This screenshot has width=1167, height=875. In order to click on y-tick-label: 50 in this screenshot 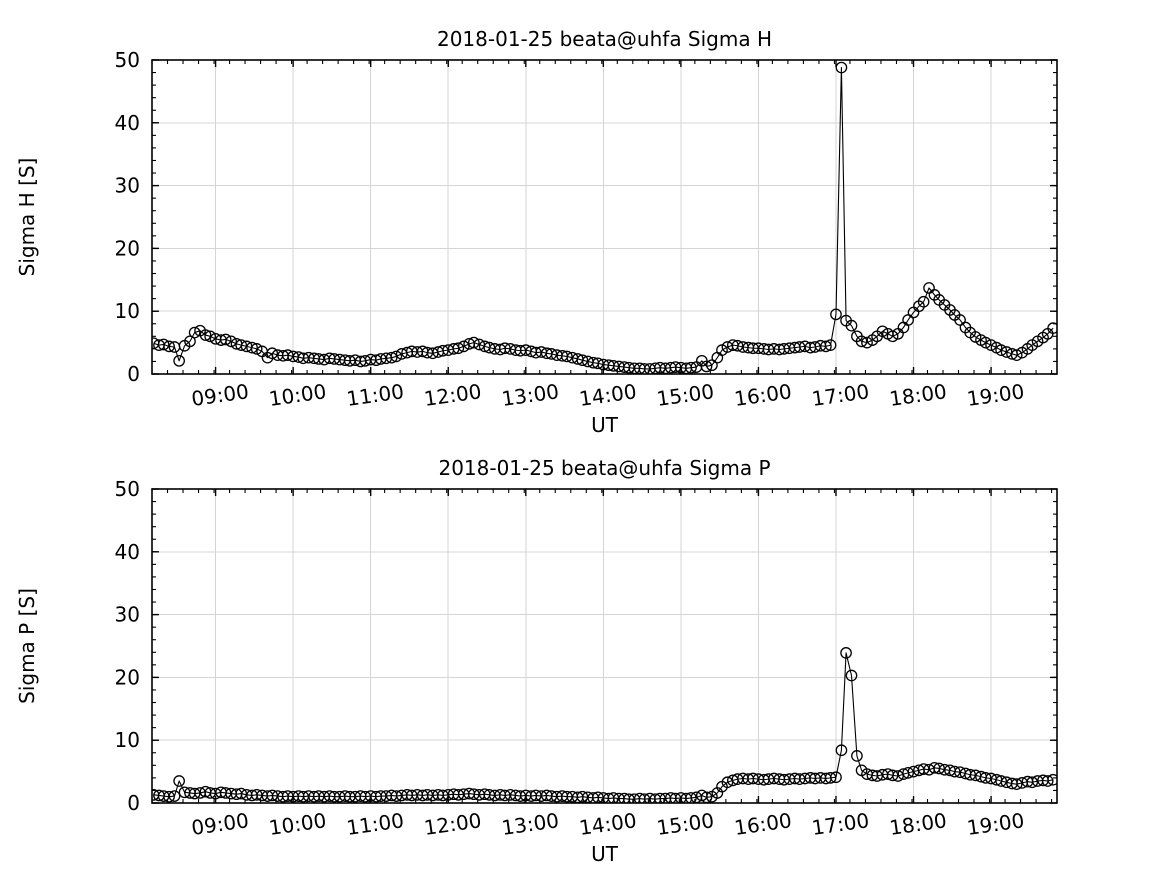, I will do `click(127, 489)`.